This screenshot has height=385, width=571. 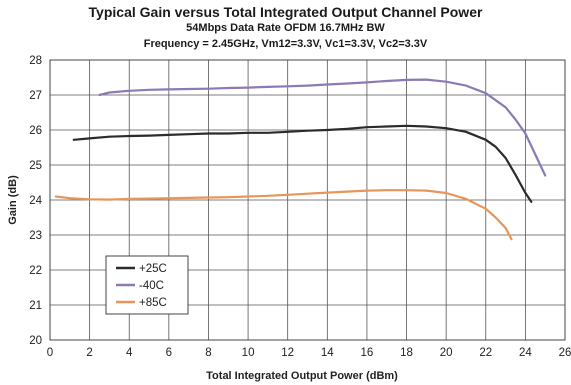 What do you see at coordinates (287, 353) in the screenshot?
I see `x-tick-label: 12` at bounding box center [287, 353].